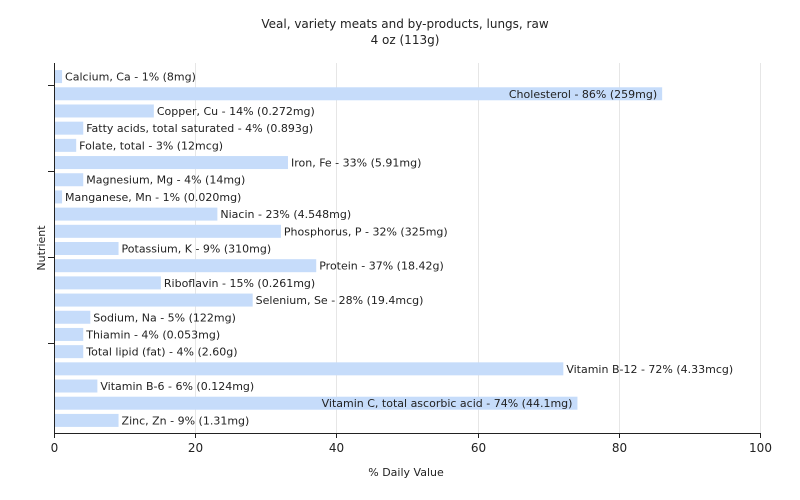 The height and width of the screenshot is (500, 800). Describe the element at coordinates (619, 448) in the screenshot. I see `x-tick-label: 80` at that location.